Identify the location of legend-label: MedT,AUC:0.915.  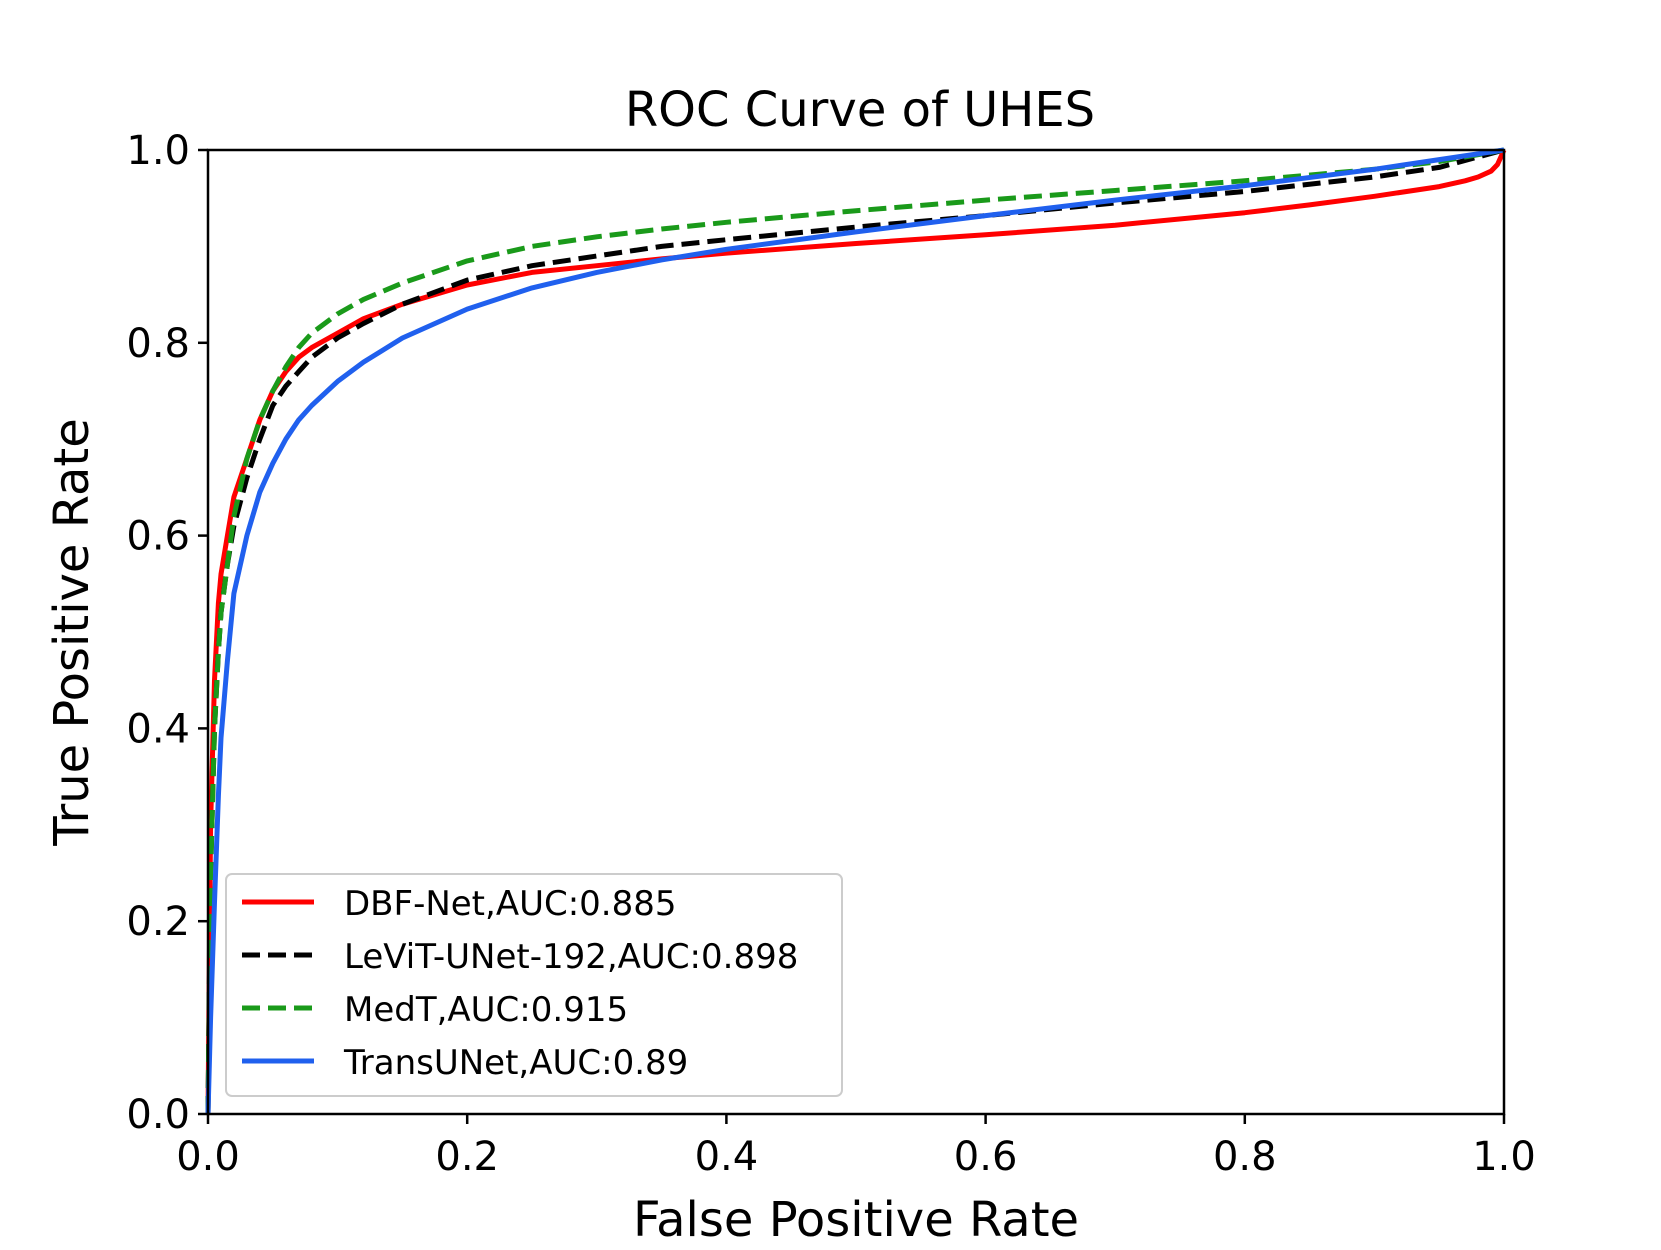
(486, 1010).